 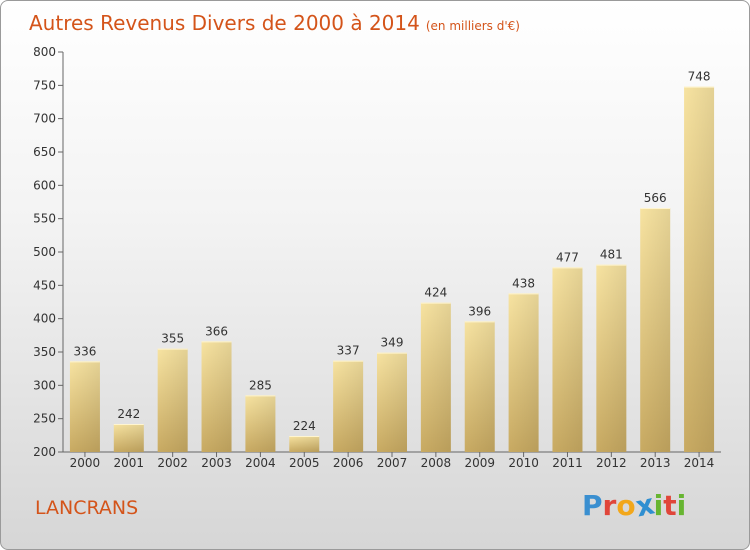 I want to click on data-label: 424, so click(x=435, y=293).